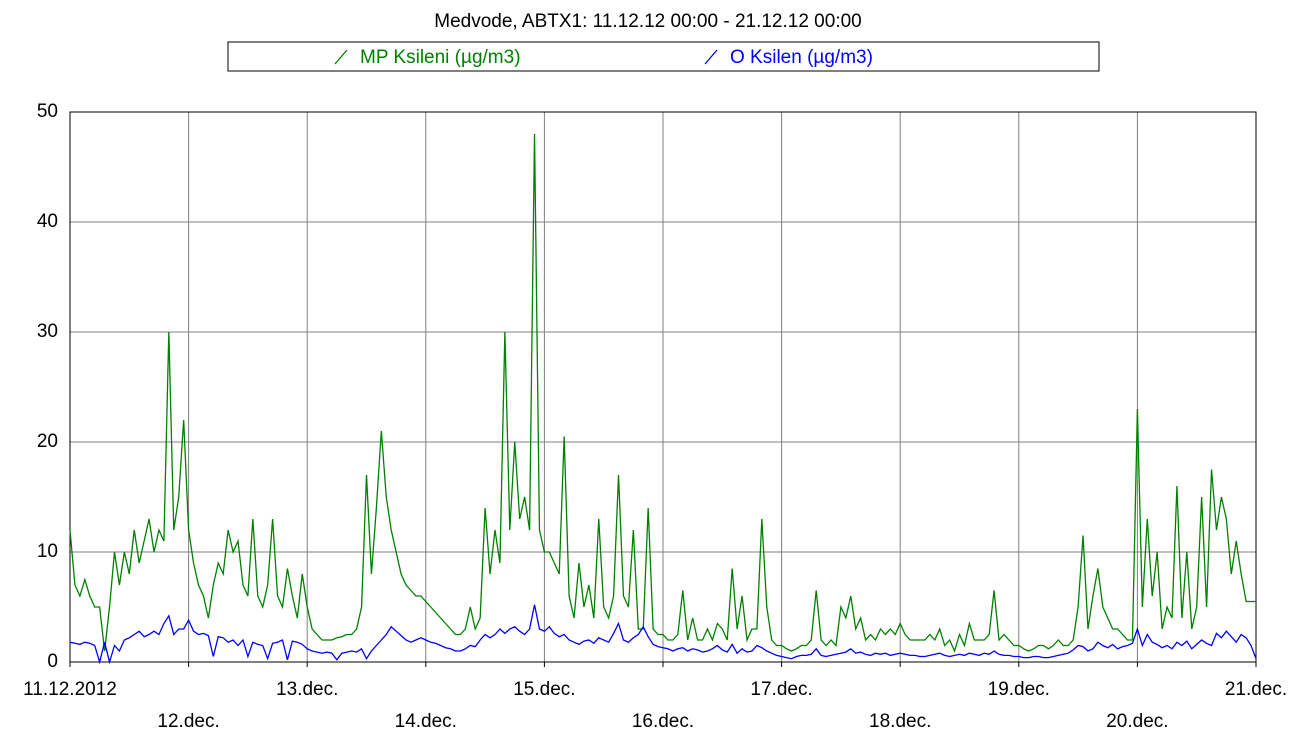 This screenshot has height=736, width=1297. What do you see at coordinates (440, 57) in the screenshot?
I see `legend-label: MP Ksileni (µg/m3)` at bounding box center [440, 57].